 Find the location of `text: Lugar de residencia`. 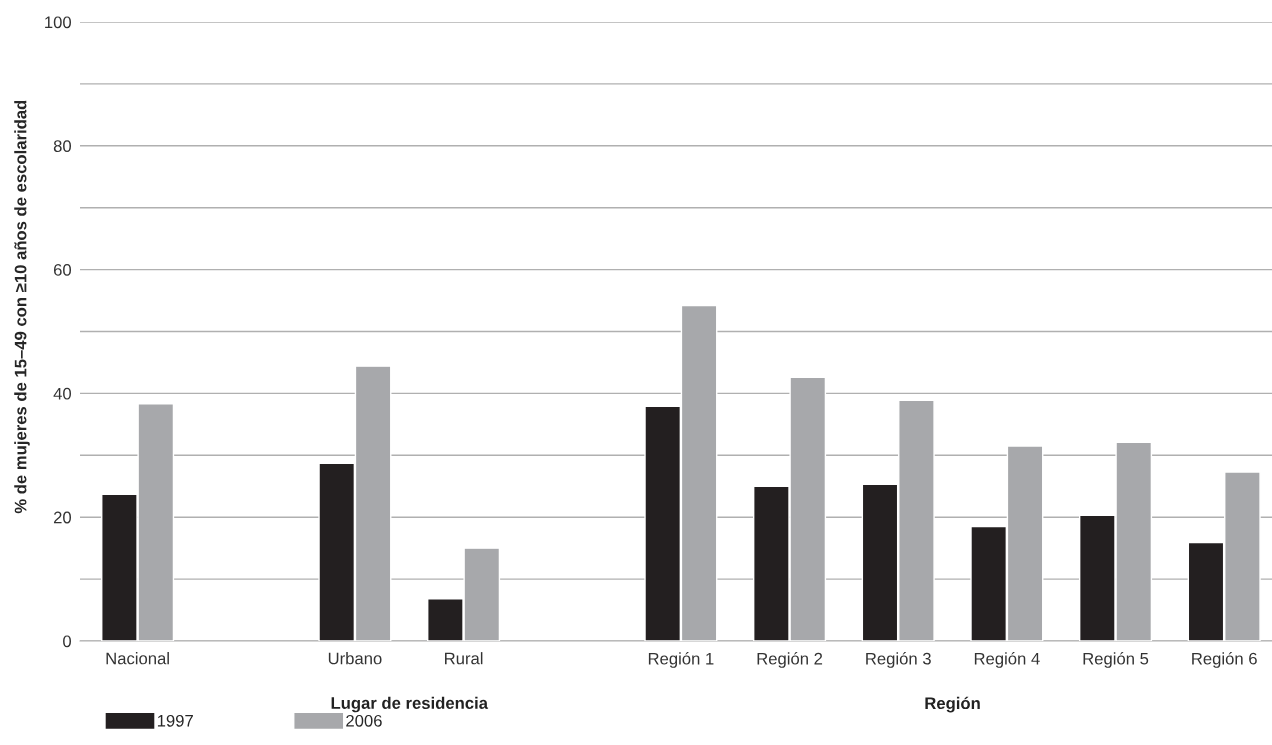

text: Lugar de residencia is located at coordinates (410, 704).